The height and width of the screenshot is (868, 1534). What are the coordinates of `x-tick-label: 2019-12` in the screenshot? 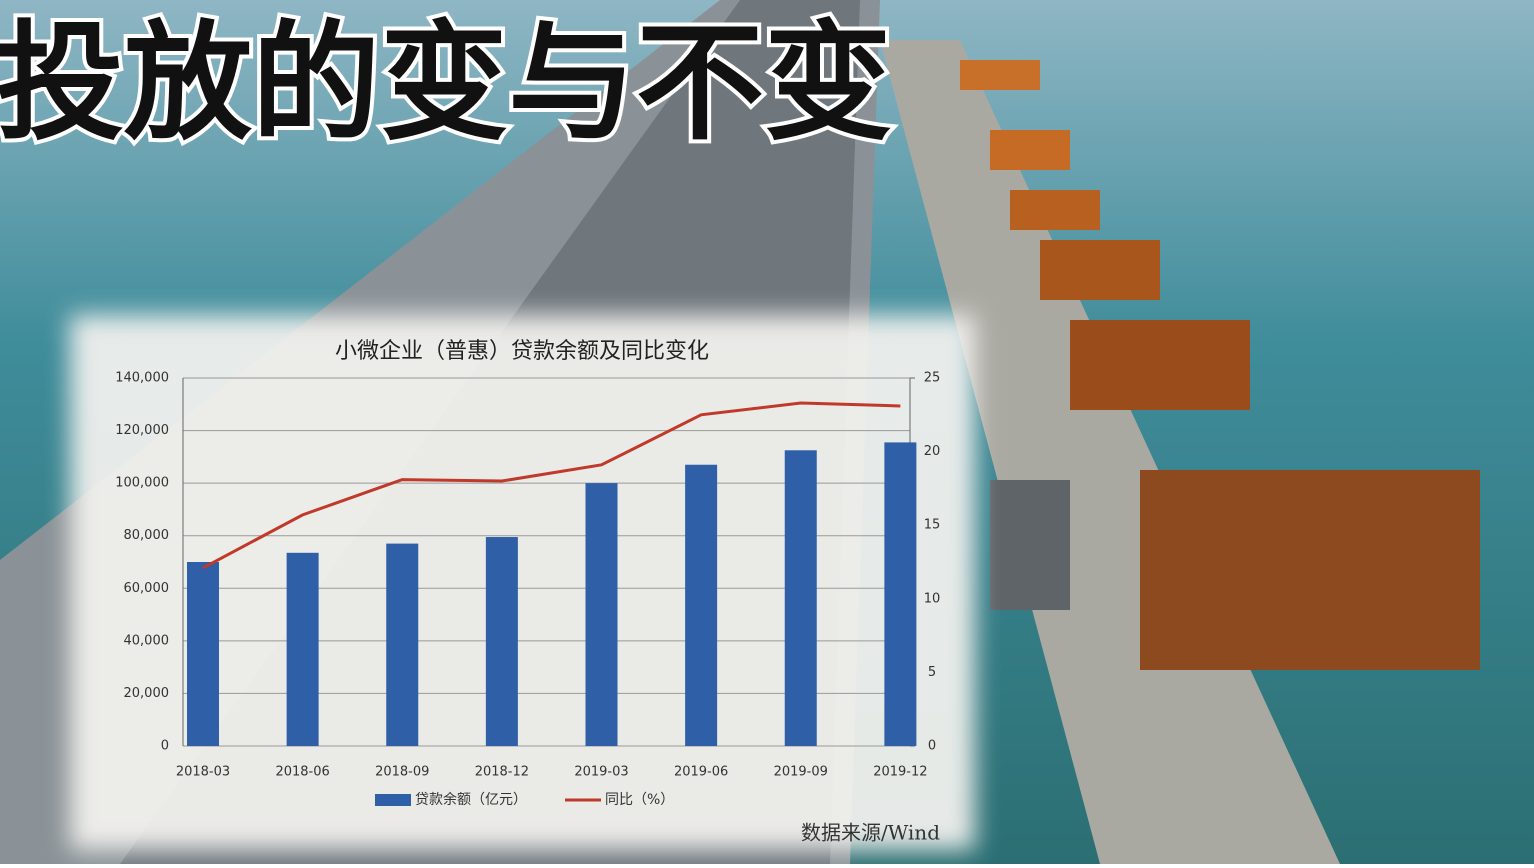 It's located at (900, 772).